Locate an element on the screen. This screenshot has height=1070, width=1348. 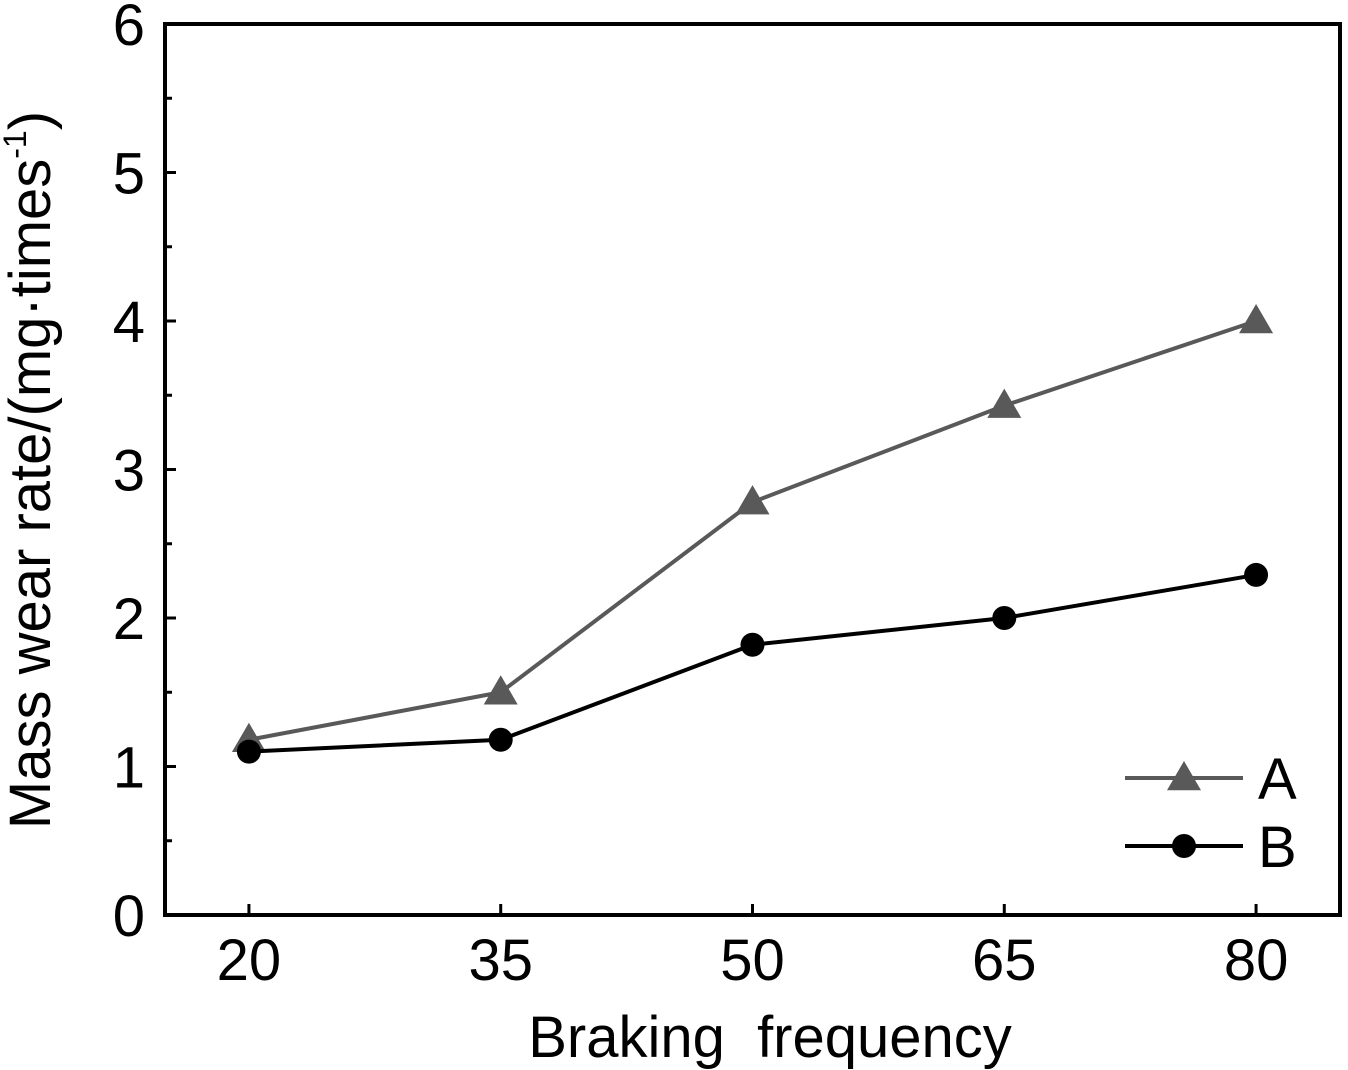
y-tick-label: 1 is located at coordinates (129, 768).